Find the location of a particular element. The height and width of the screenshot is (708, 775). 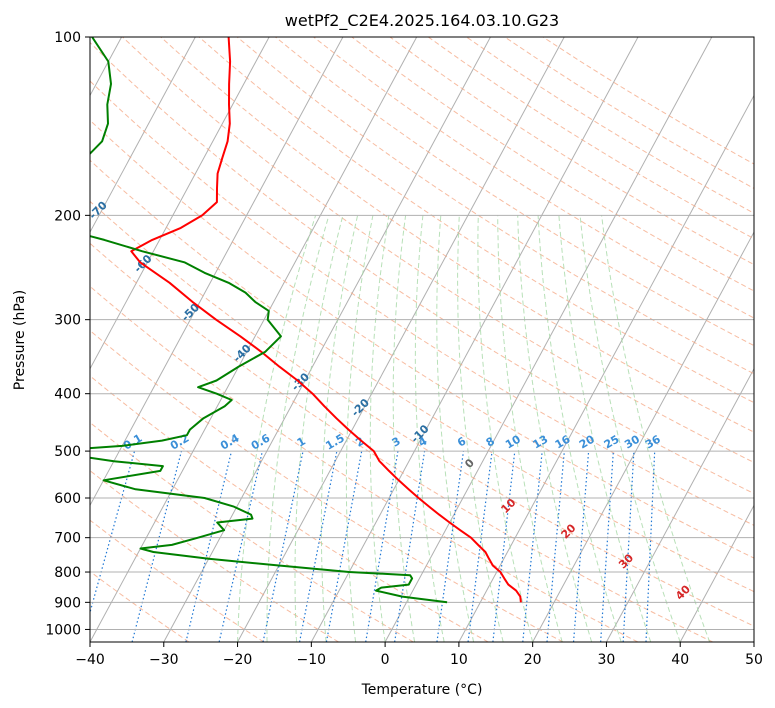

x-tick-label: 20 is located at coordinates (533, 660).